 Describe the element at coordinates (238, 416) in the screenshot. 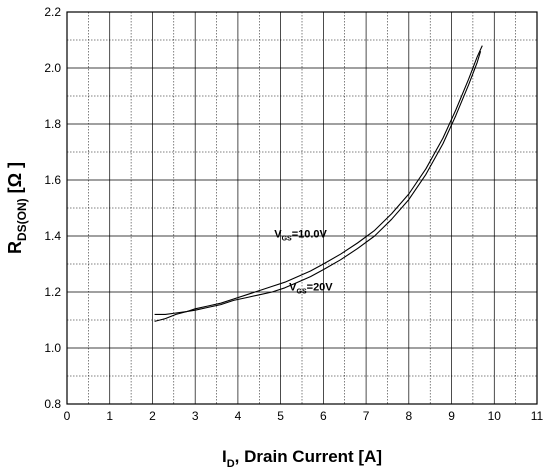

I see `x-tick-label: 4` at that location.